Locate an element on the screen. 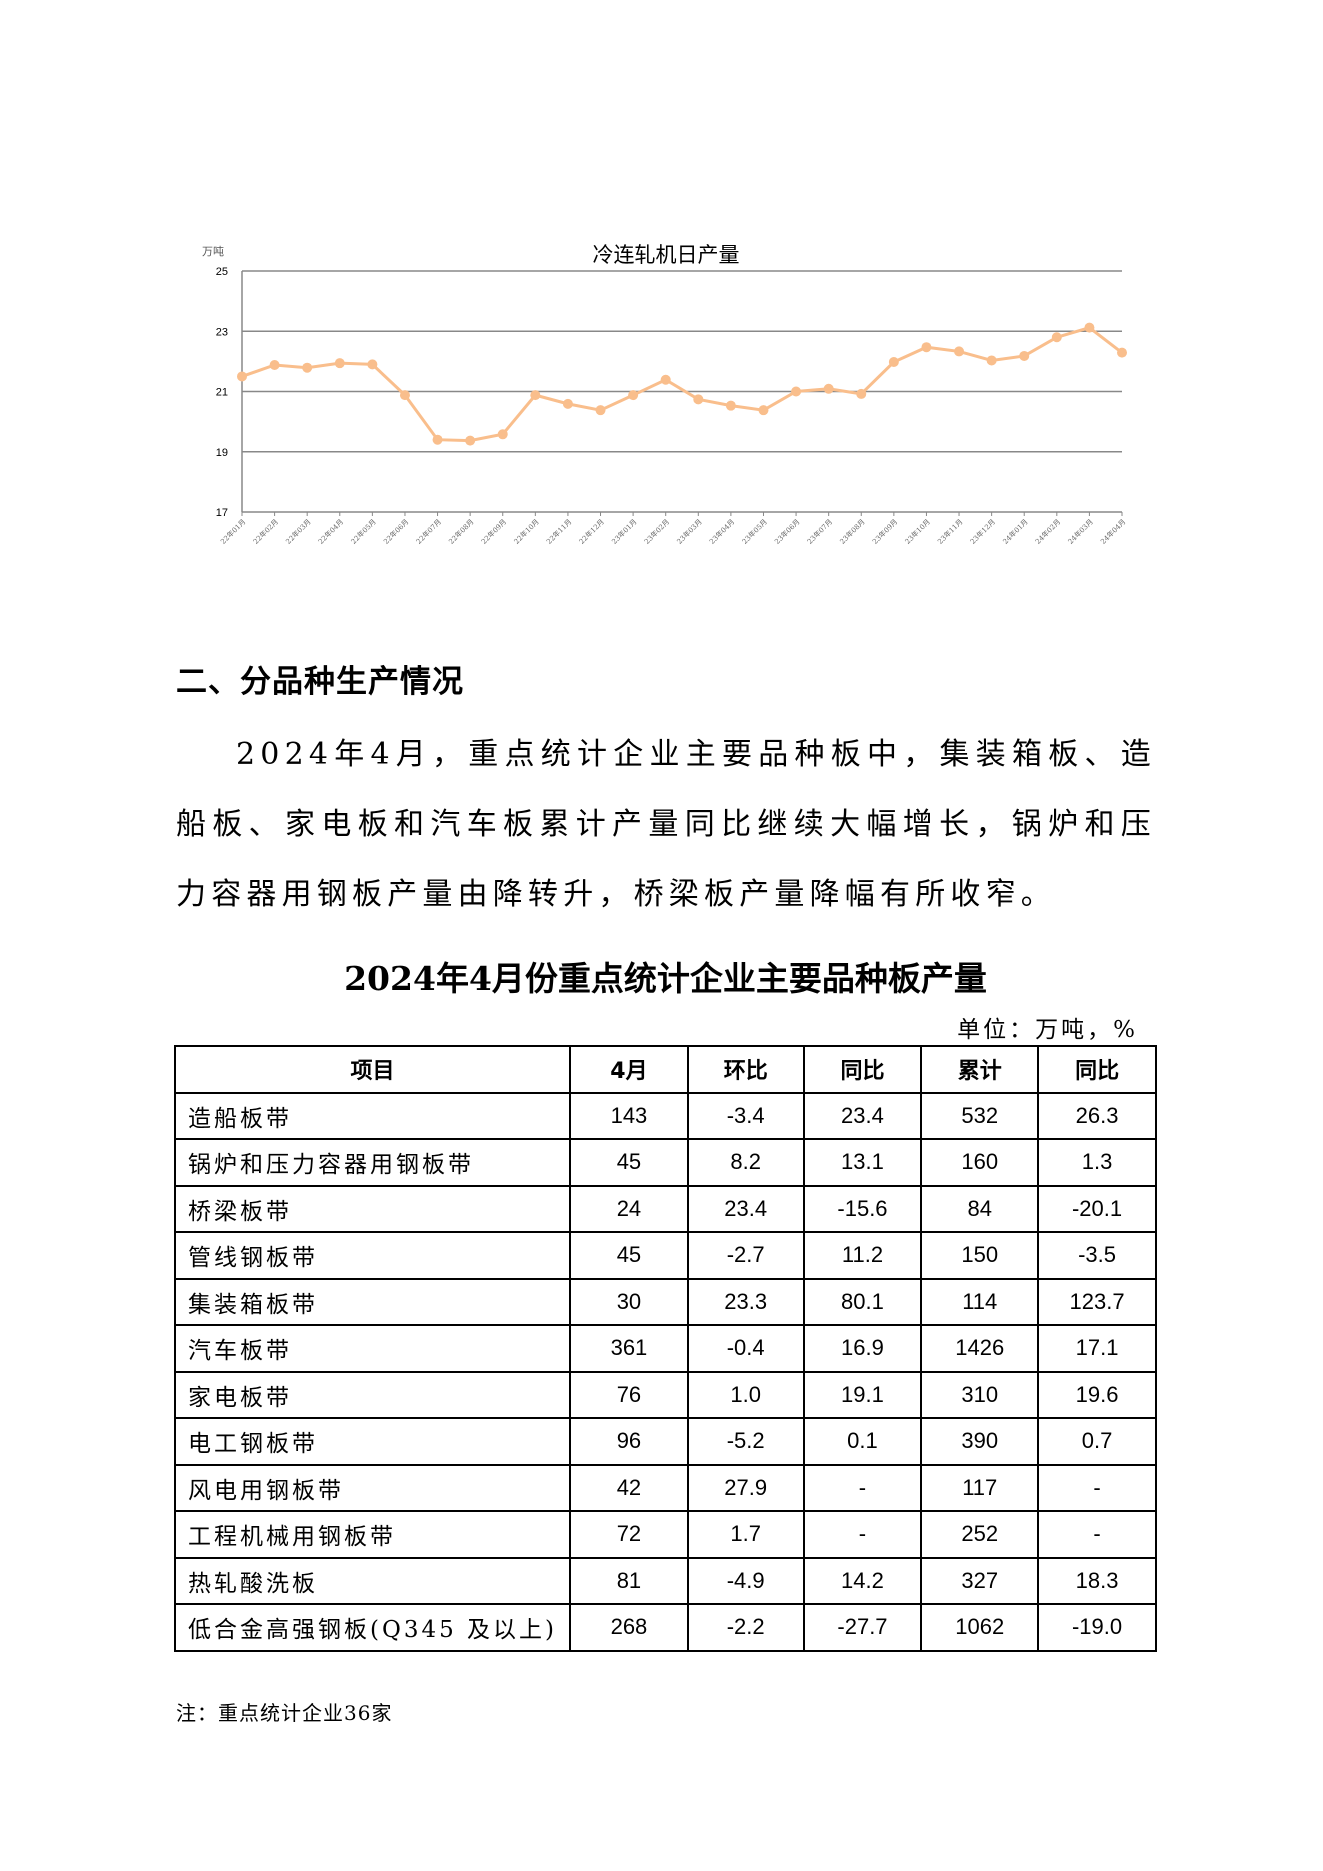  cell-value: 150 is located at coordinates (980, 1255).